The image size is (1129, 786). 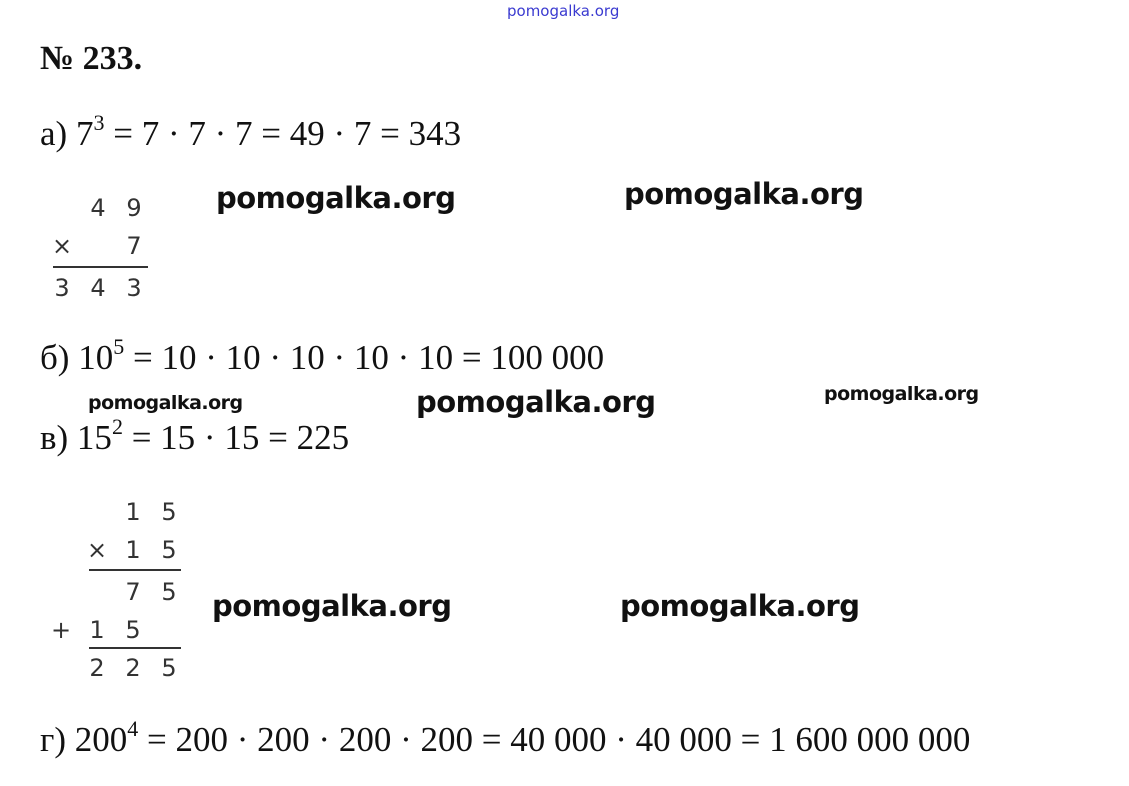 I want to click on digit: +, so click(x=61, y=630).